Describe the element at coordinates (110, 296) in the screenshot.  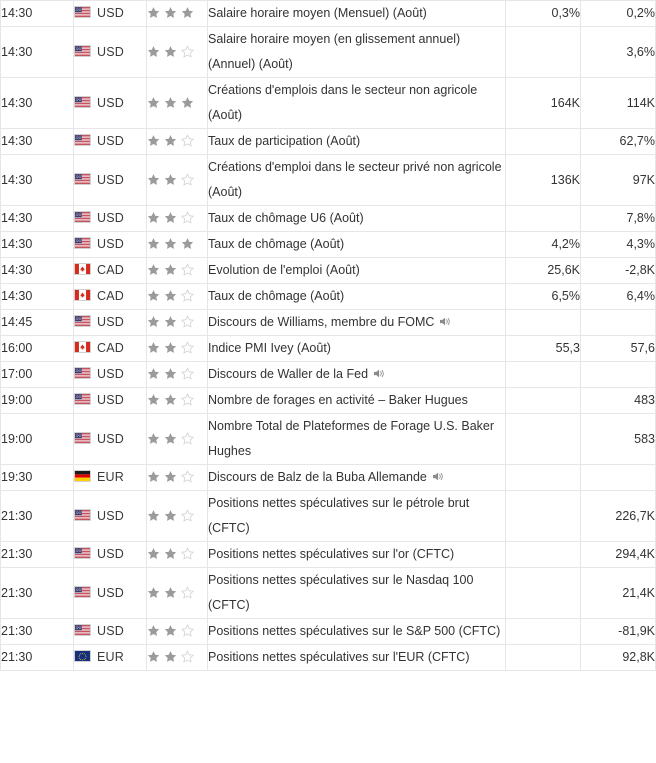
I see `currency-label: CAD` at that location.